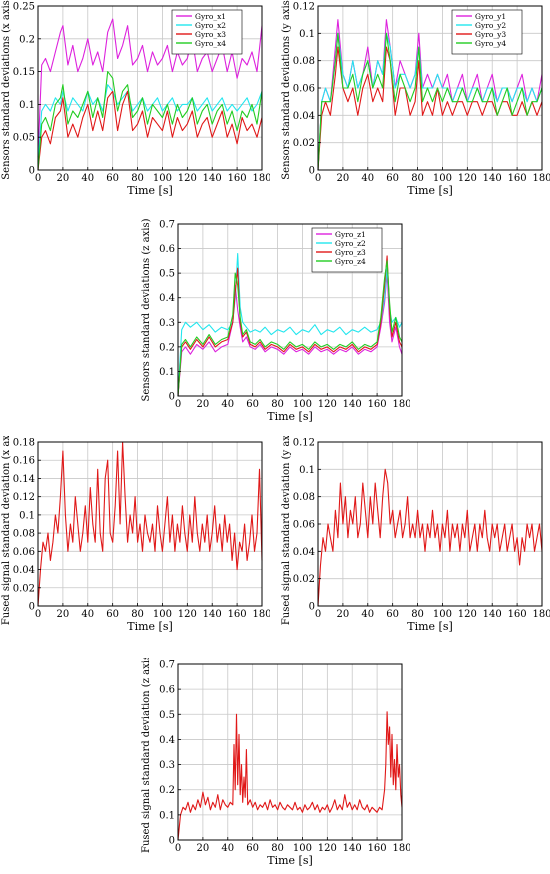 This screenshot has height=874, width=550. I want to click on y-axis-label: Sensors standard deviations (y axis), so click(286, 90).